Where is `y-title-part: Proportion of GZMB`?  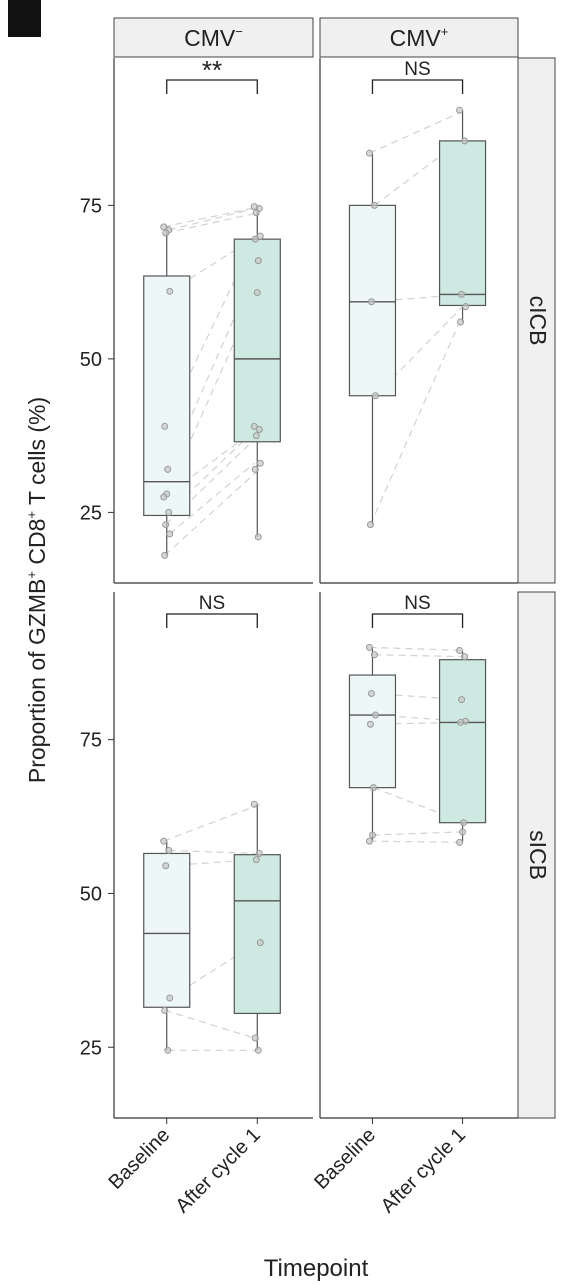
y-title-part: Proportion of GZMB is located at coordinates (37, 681).